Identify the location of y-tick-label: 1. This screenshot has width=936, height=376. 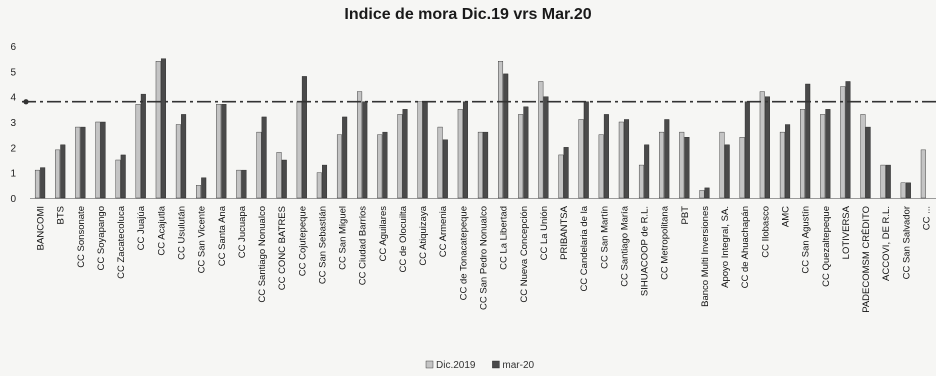
(13, 174).